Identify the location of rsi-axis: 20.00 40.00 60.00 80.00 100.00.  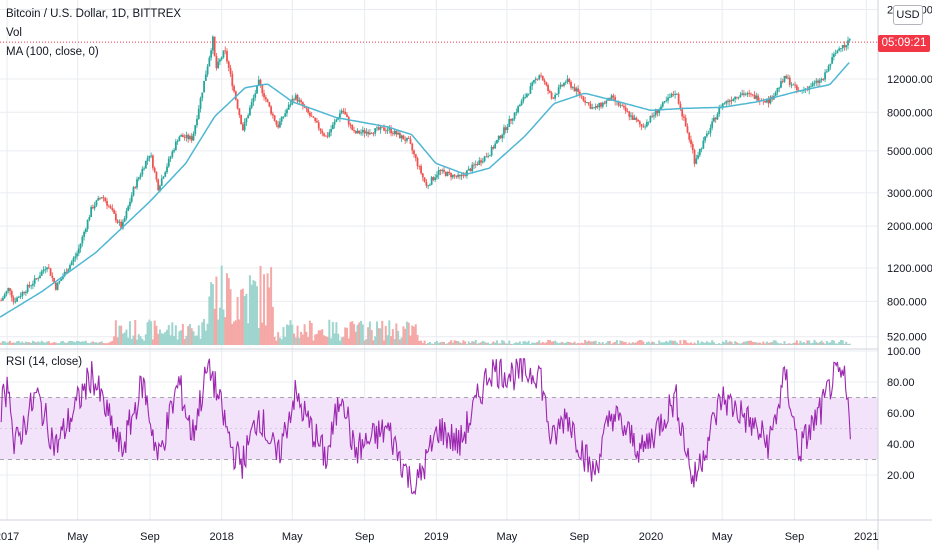
(904, 414).